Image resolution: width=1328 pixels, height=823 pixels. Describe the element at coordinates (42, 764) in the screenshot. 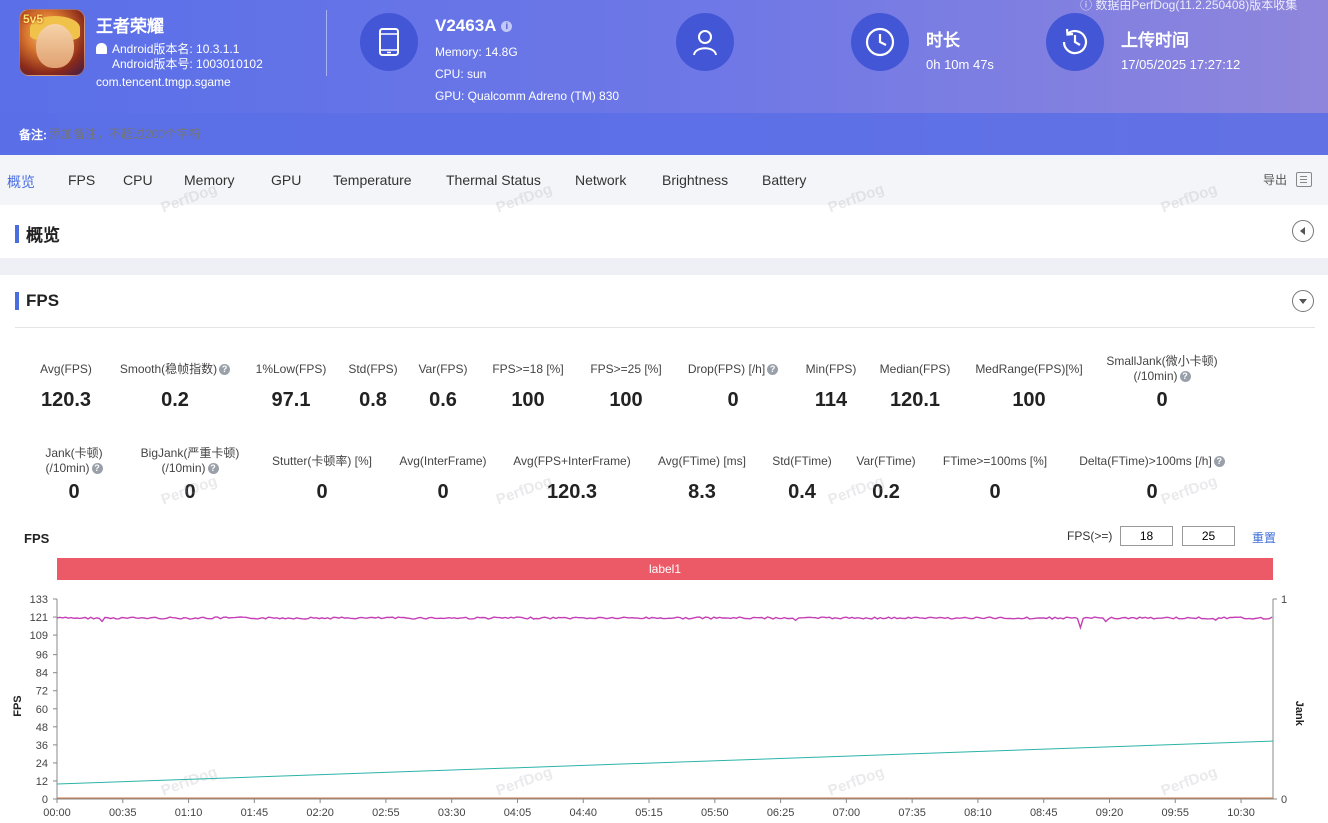

I see `y-tick-label: 24` at that location.